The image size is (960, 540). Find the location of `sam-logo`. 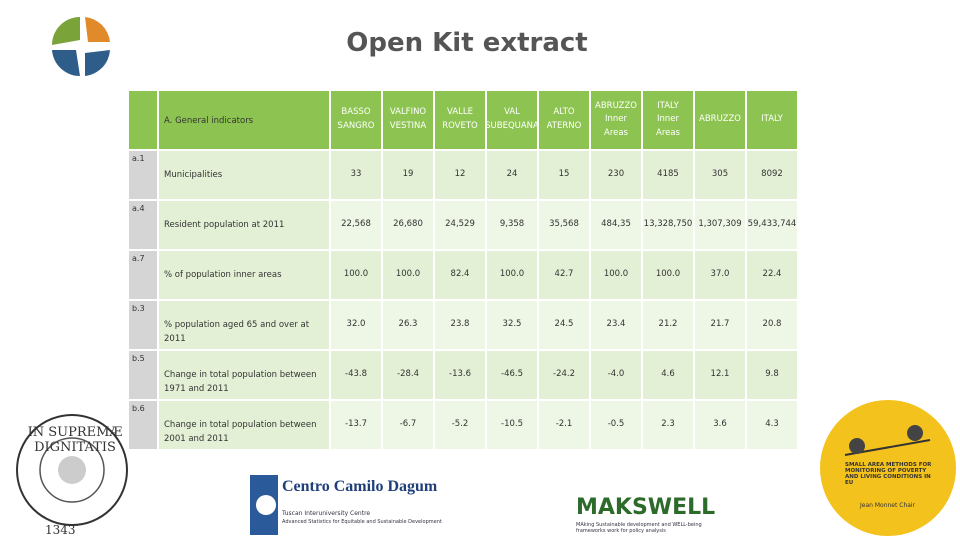

sam-logo is located at coordinates (888, 468).